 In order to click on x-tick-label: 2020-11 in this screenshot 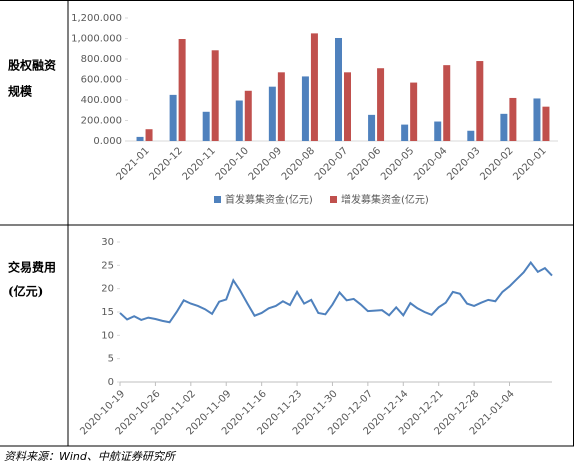, I will do `click(199, 163)`.